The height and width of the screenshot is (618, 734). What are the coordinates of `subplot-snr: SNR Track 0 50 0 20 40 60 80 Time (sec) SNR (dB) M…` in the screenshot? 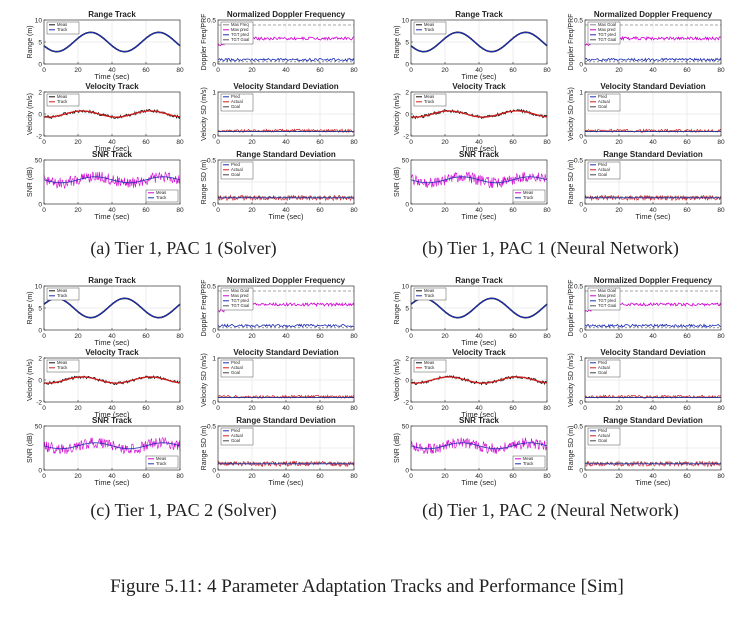 It's located at (105, 185).